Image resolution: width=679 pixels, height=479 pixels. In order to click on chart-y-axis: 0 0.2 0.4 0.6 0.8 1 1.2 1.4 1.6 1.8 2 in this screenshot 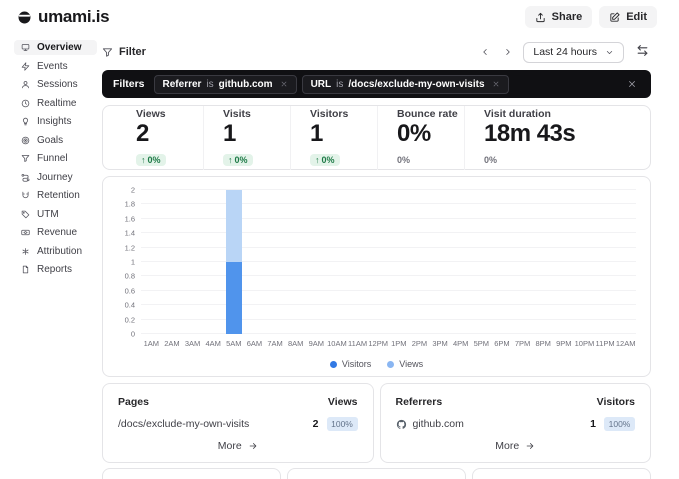, I will do `click(129, 262)`.